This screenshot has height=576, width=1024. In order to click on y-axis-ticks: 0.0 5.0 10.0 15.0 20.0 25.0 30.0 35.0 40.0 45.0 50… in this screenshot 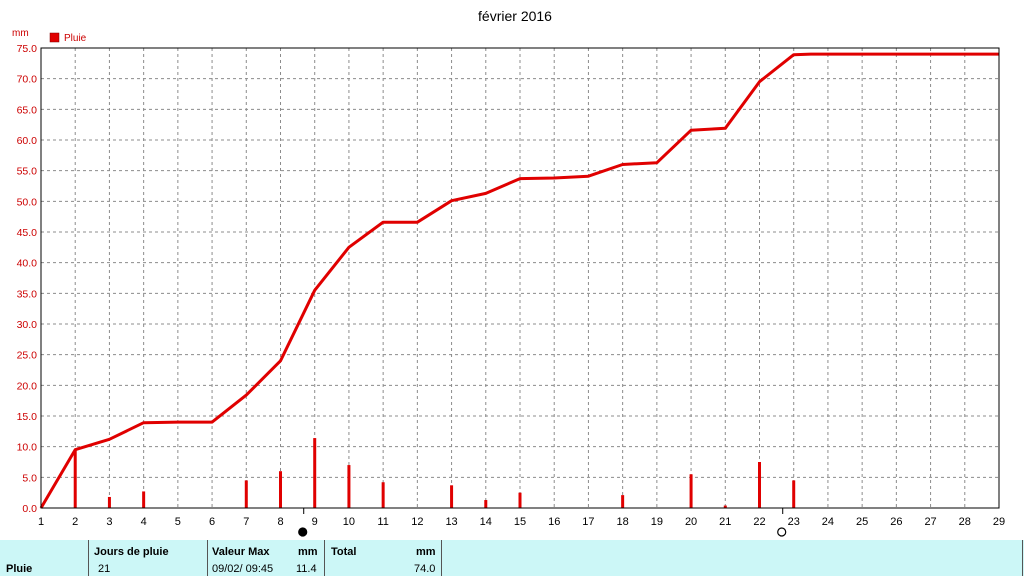, I will do `click(27, 279)`.